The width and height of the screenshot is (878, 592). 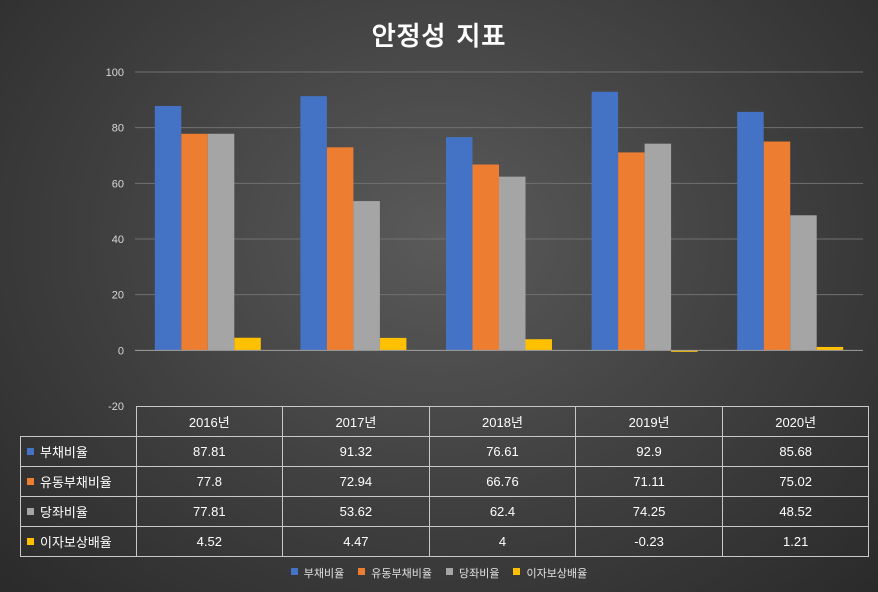 I want to click on data-cell: 4.47, so click(x=356, y=541).